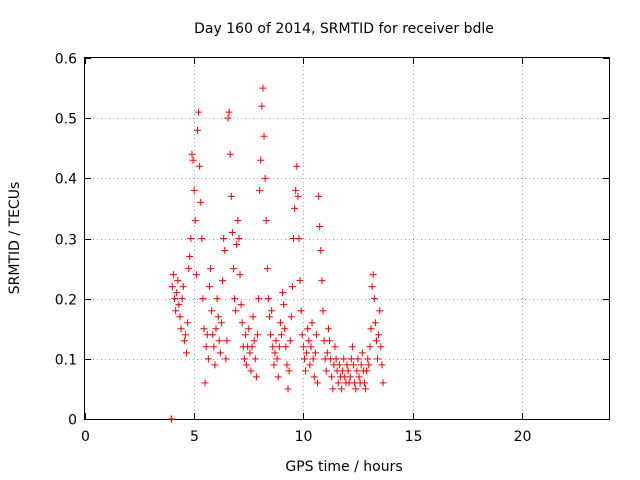 This screenshot has height=480, width=640. Describe the element at coordinates (194, 437) in the screenshot. I see `x-tick-label: 5` at that location.